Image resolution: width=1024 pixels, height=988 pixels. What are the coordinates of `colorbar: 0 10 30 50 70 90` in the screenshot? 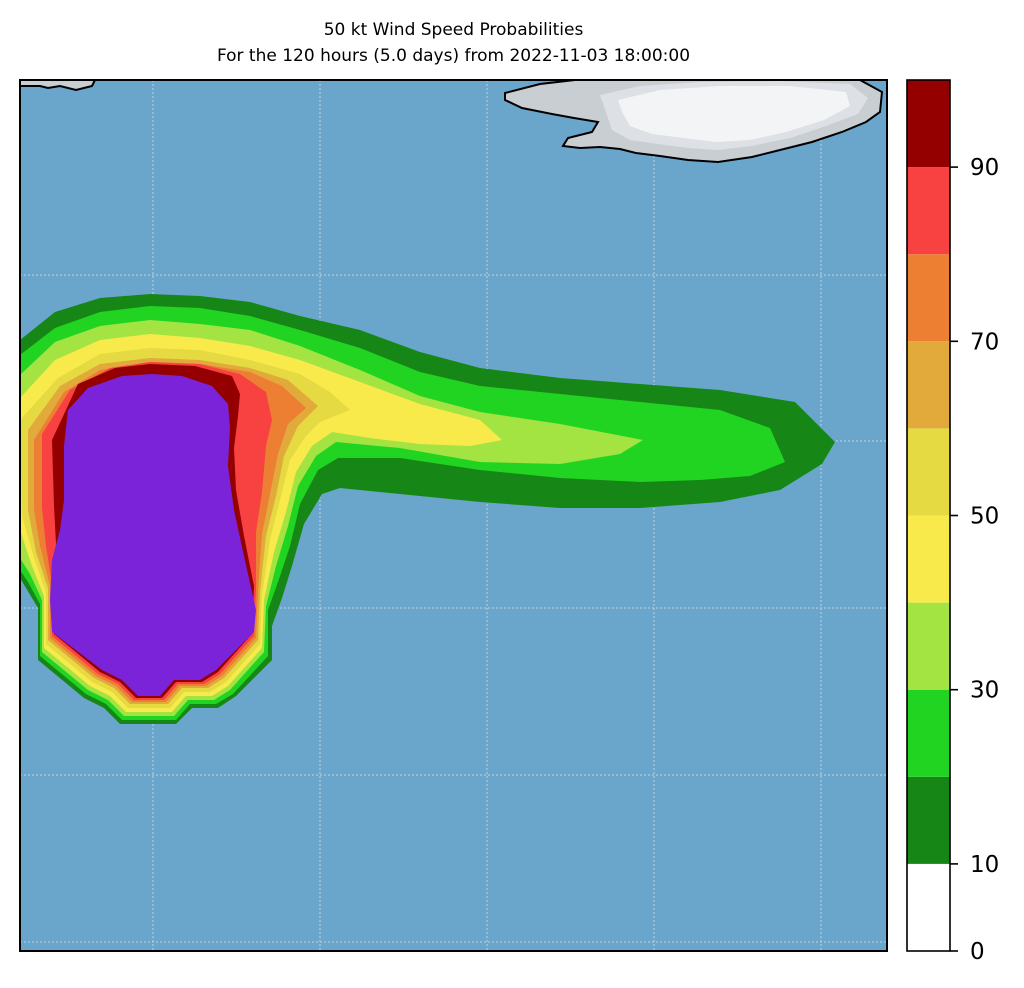 It's located at (952, 522).